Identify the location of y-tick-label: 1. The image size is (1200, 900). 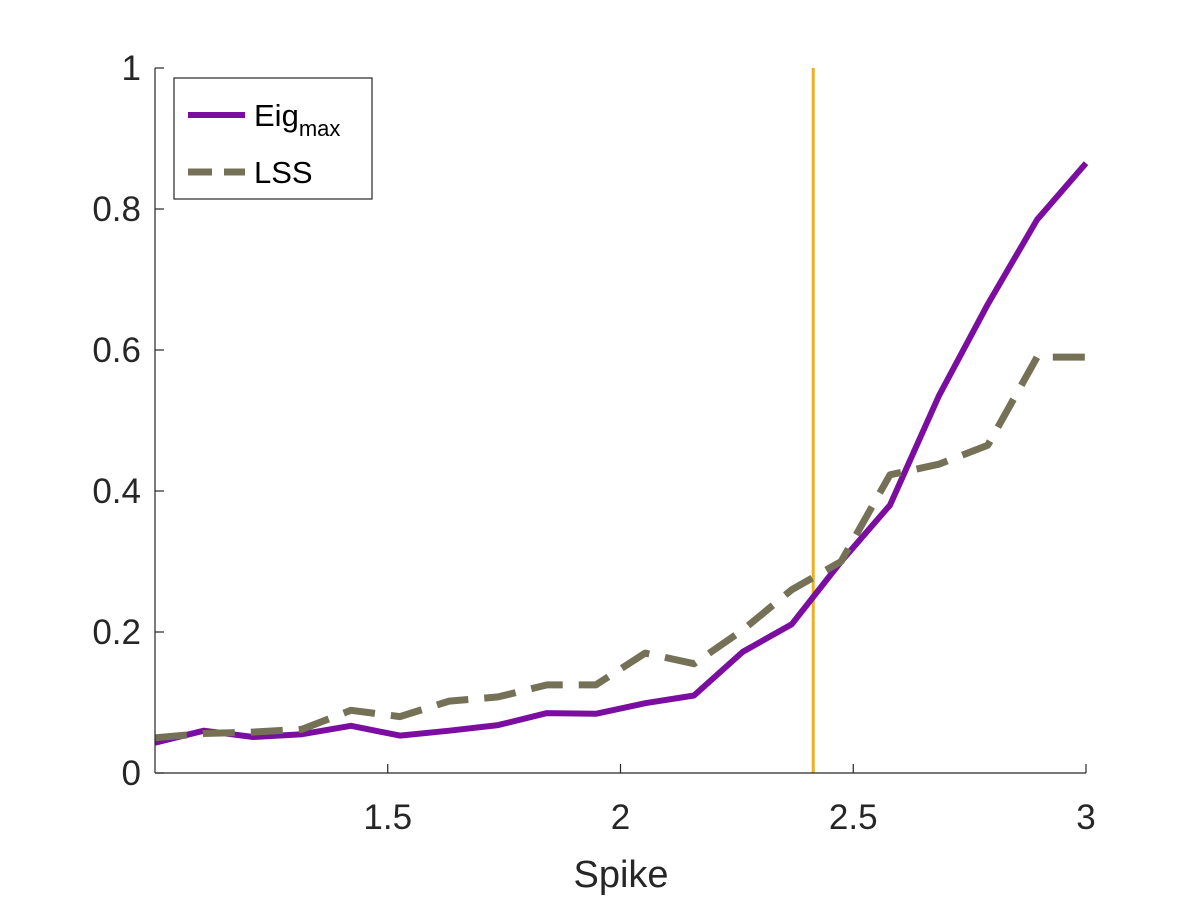
(131, 68).